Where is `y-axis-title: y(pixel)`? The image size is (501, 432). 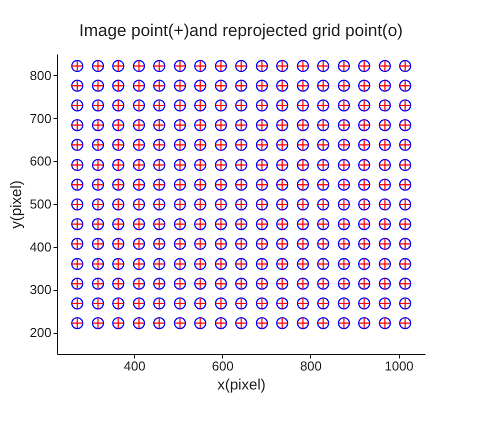
y-axis-title: y(pixel) is located at coordinates (16, 204).